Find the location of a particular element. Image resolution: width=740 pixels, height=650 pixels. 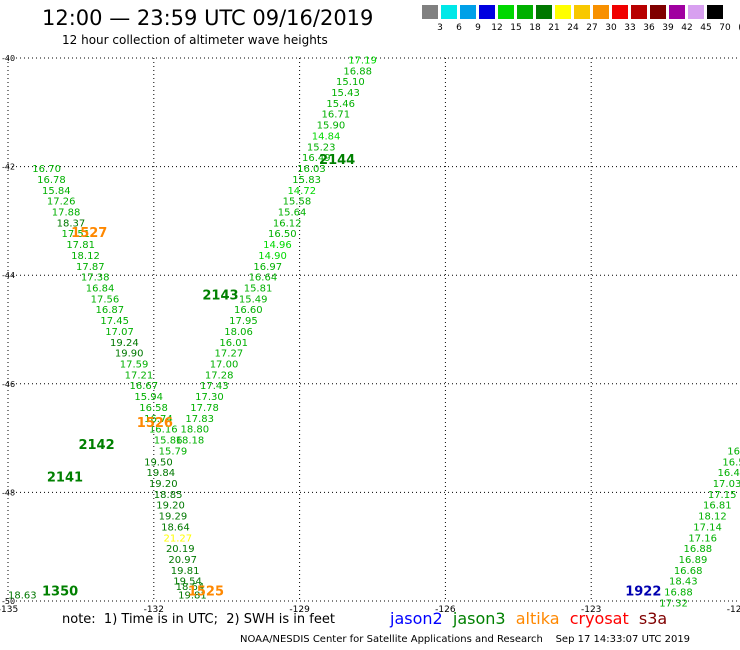

wave-height-value: 19.24 is located at coordinates (124, 343).